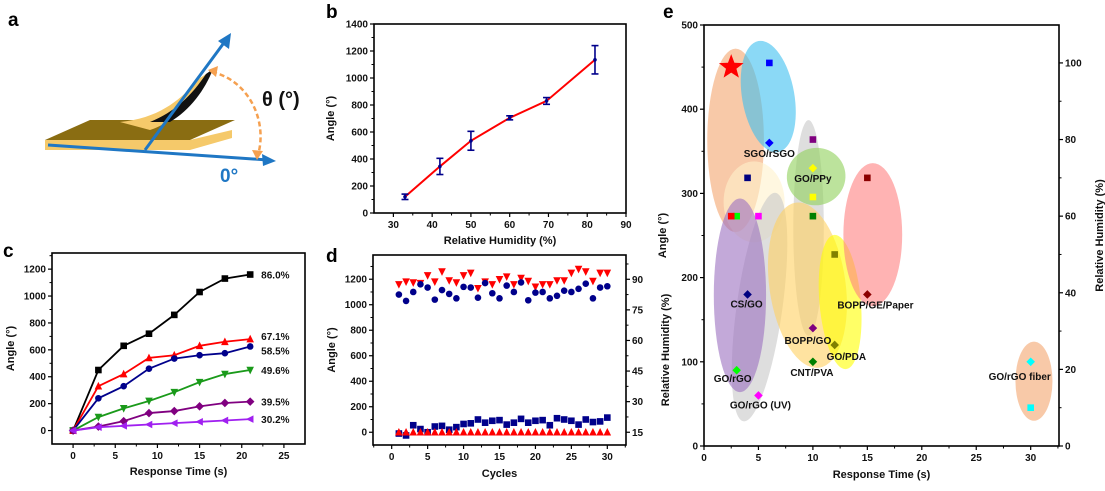 Image resolution: width=1105 pixels, height=491 pixels. I want to click on series-line, so click(161, 352).